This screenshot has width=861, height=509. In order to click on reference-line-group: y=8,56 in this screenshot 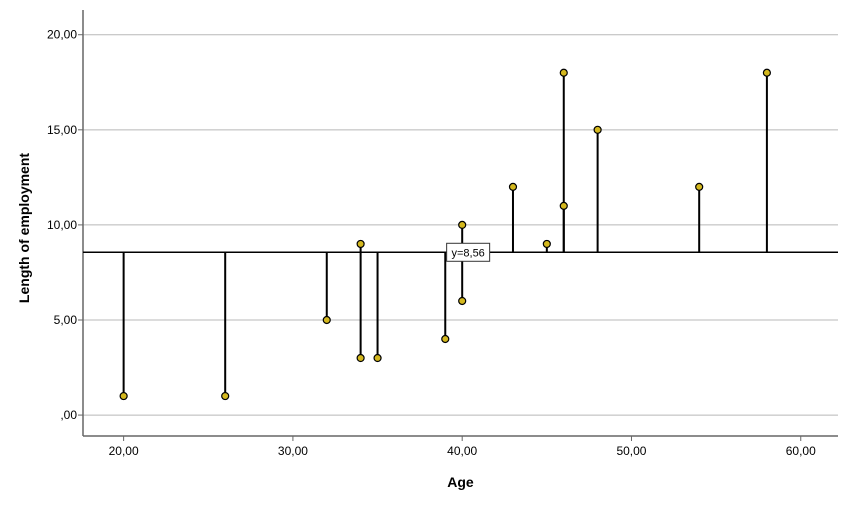, I will do `click(460, 252)`.